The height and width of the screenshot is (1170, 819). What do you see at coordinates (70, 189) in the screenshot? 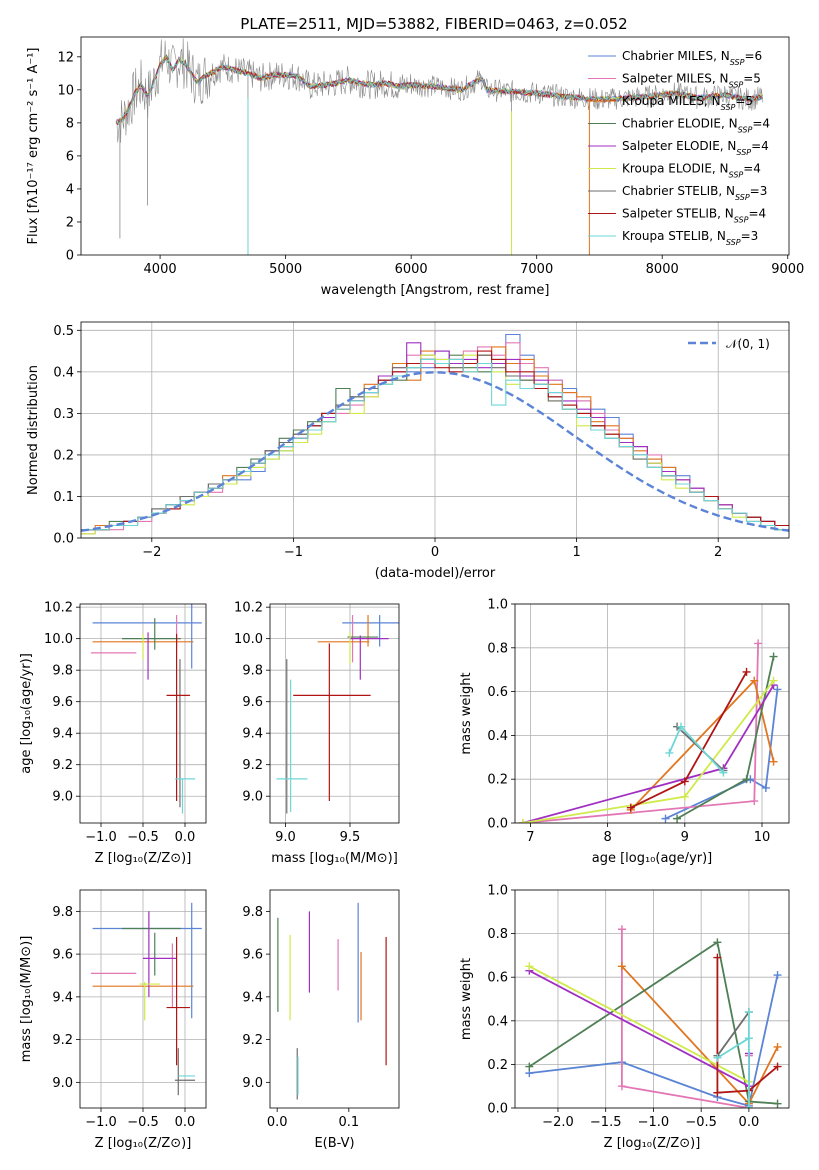
I see `y-tick-label: 4` at bounding box center [70, 189].